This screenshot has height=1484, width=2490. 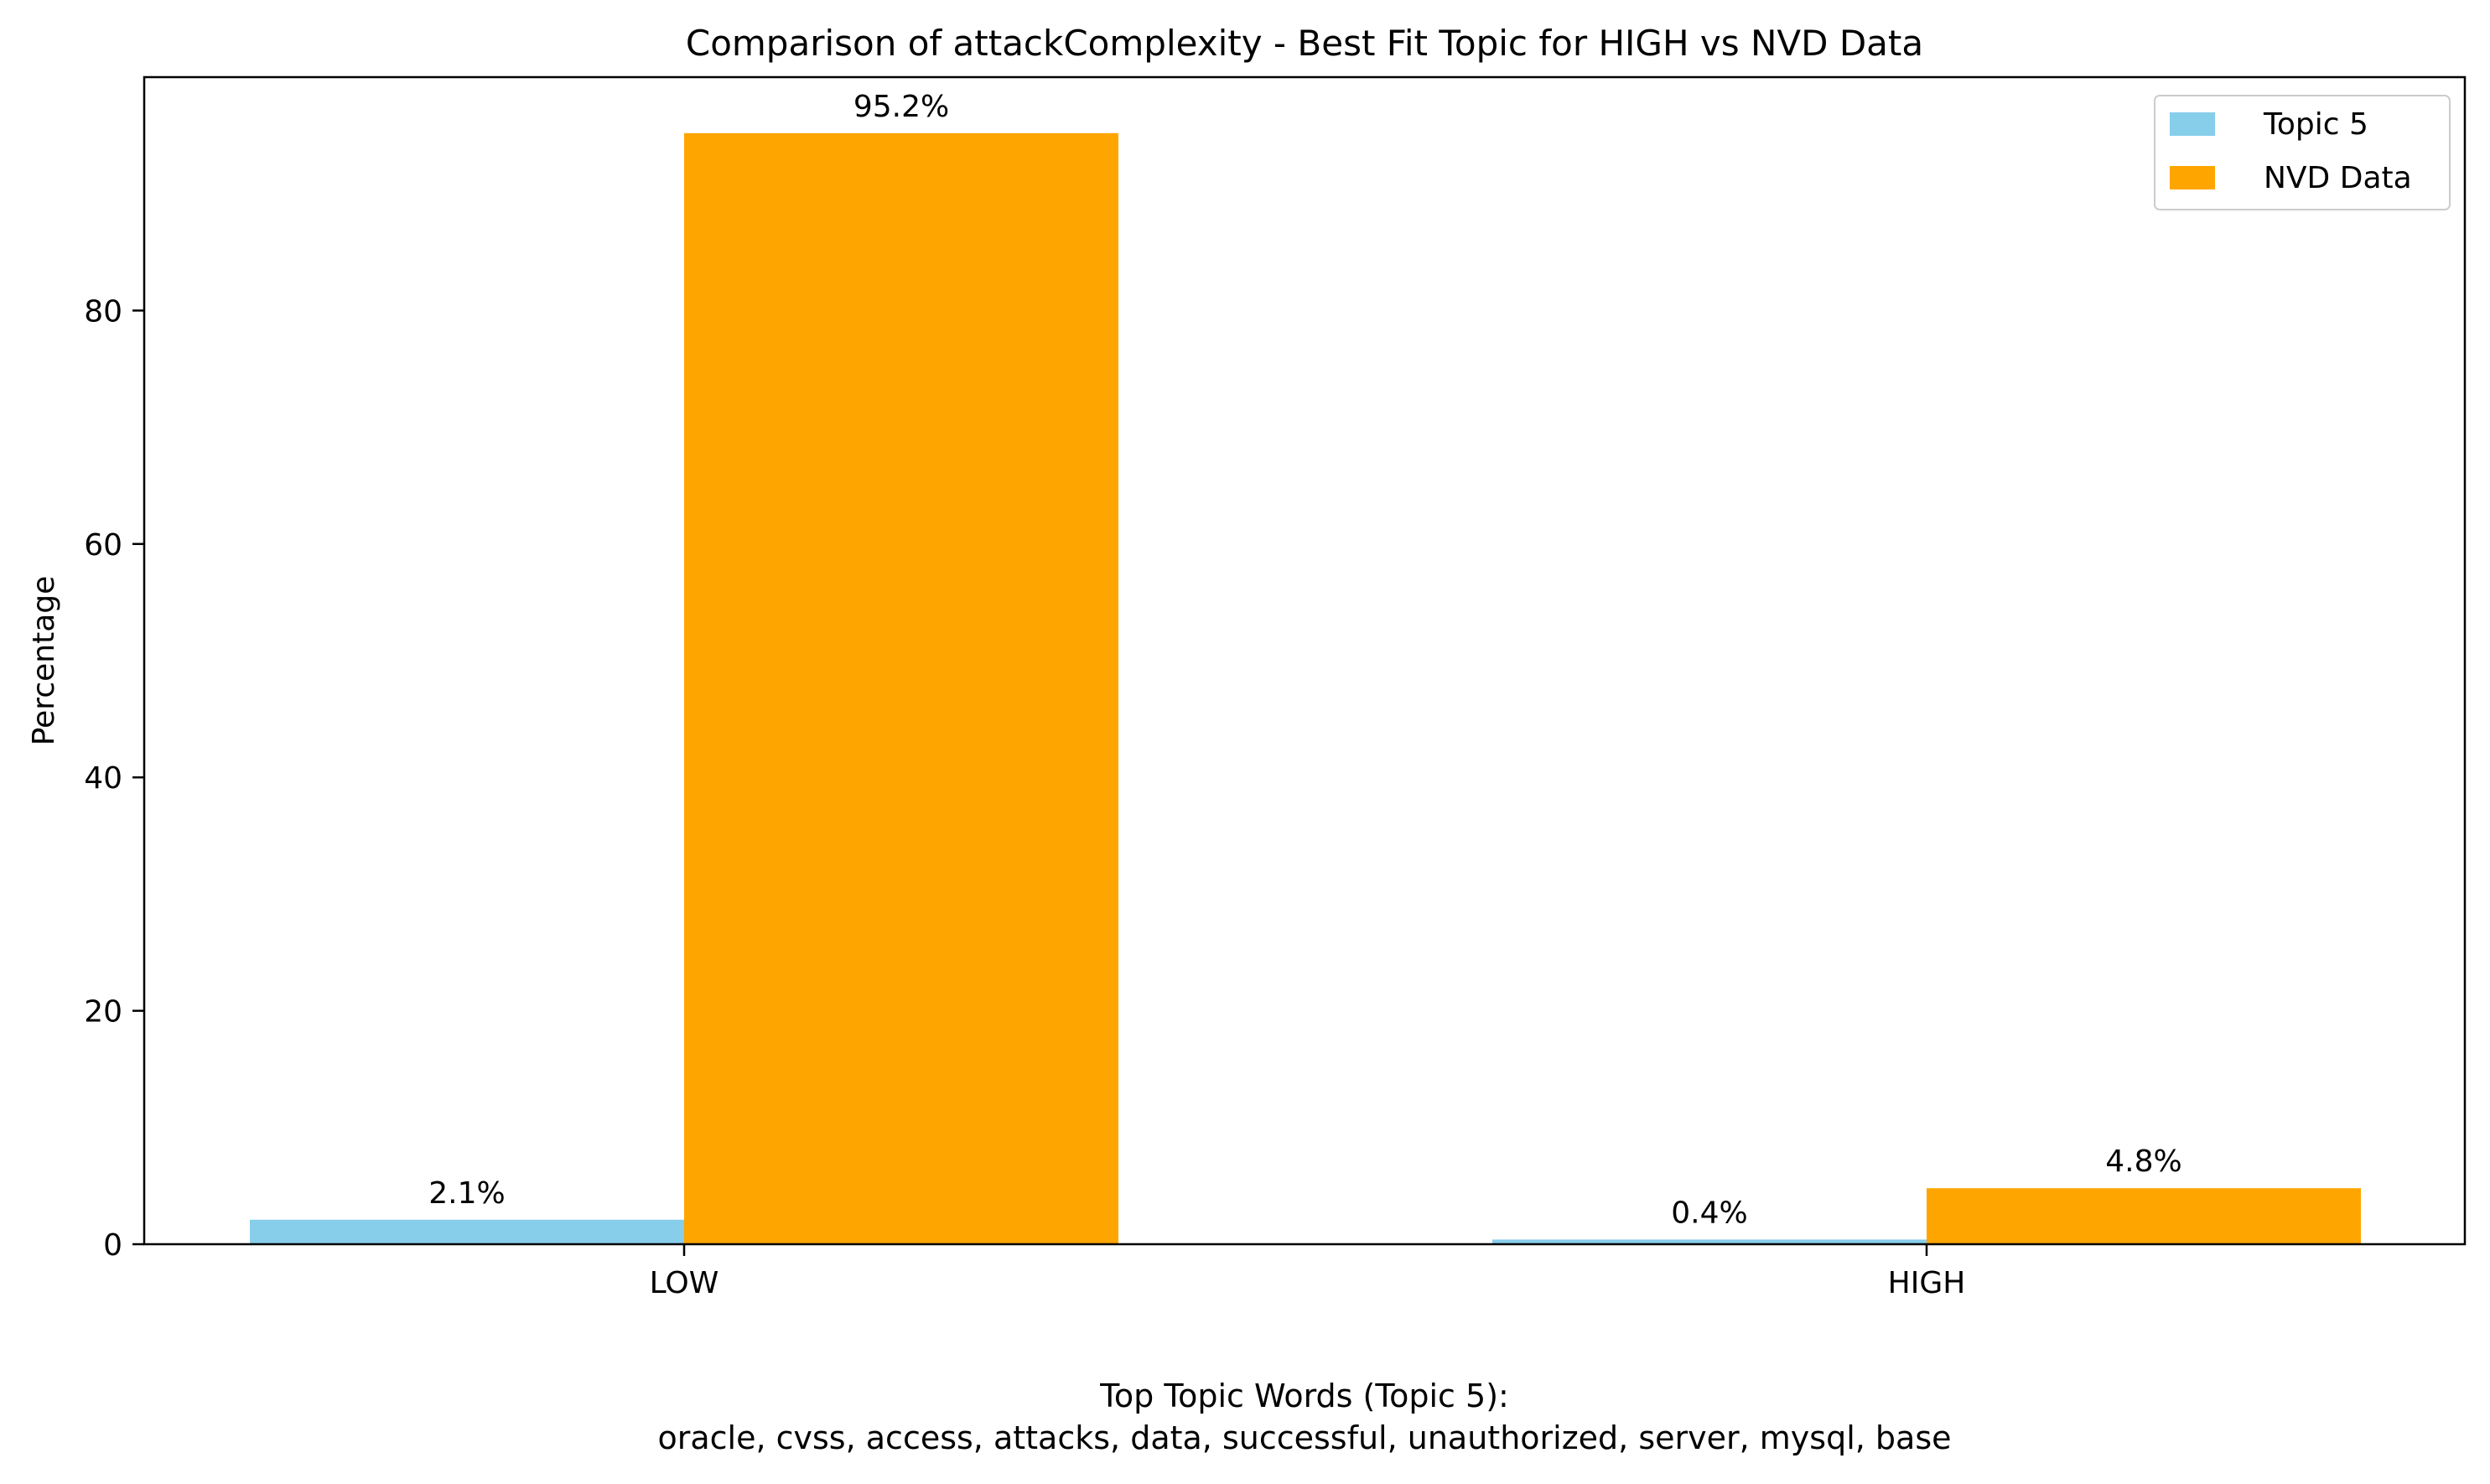 I want to click on legend-swatch-nvd-data, so click(x=2192, y=177).